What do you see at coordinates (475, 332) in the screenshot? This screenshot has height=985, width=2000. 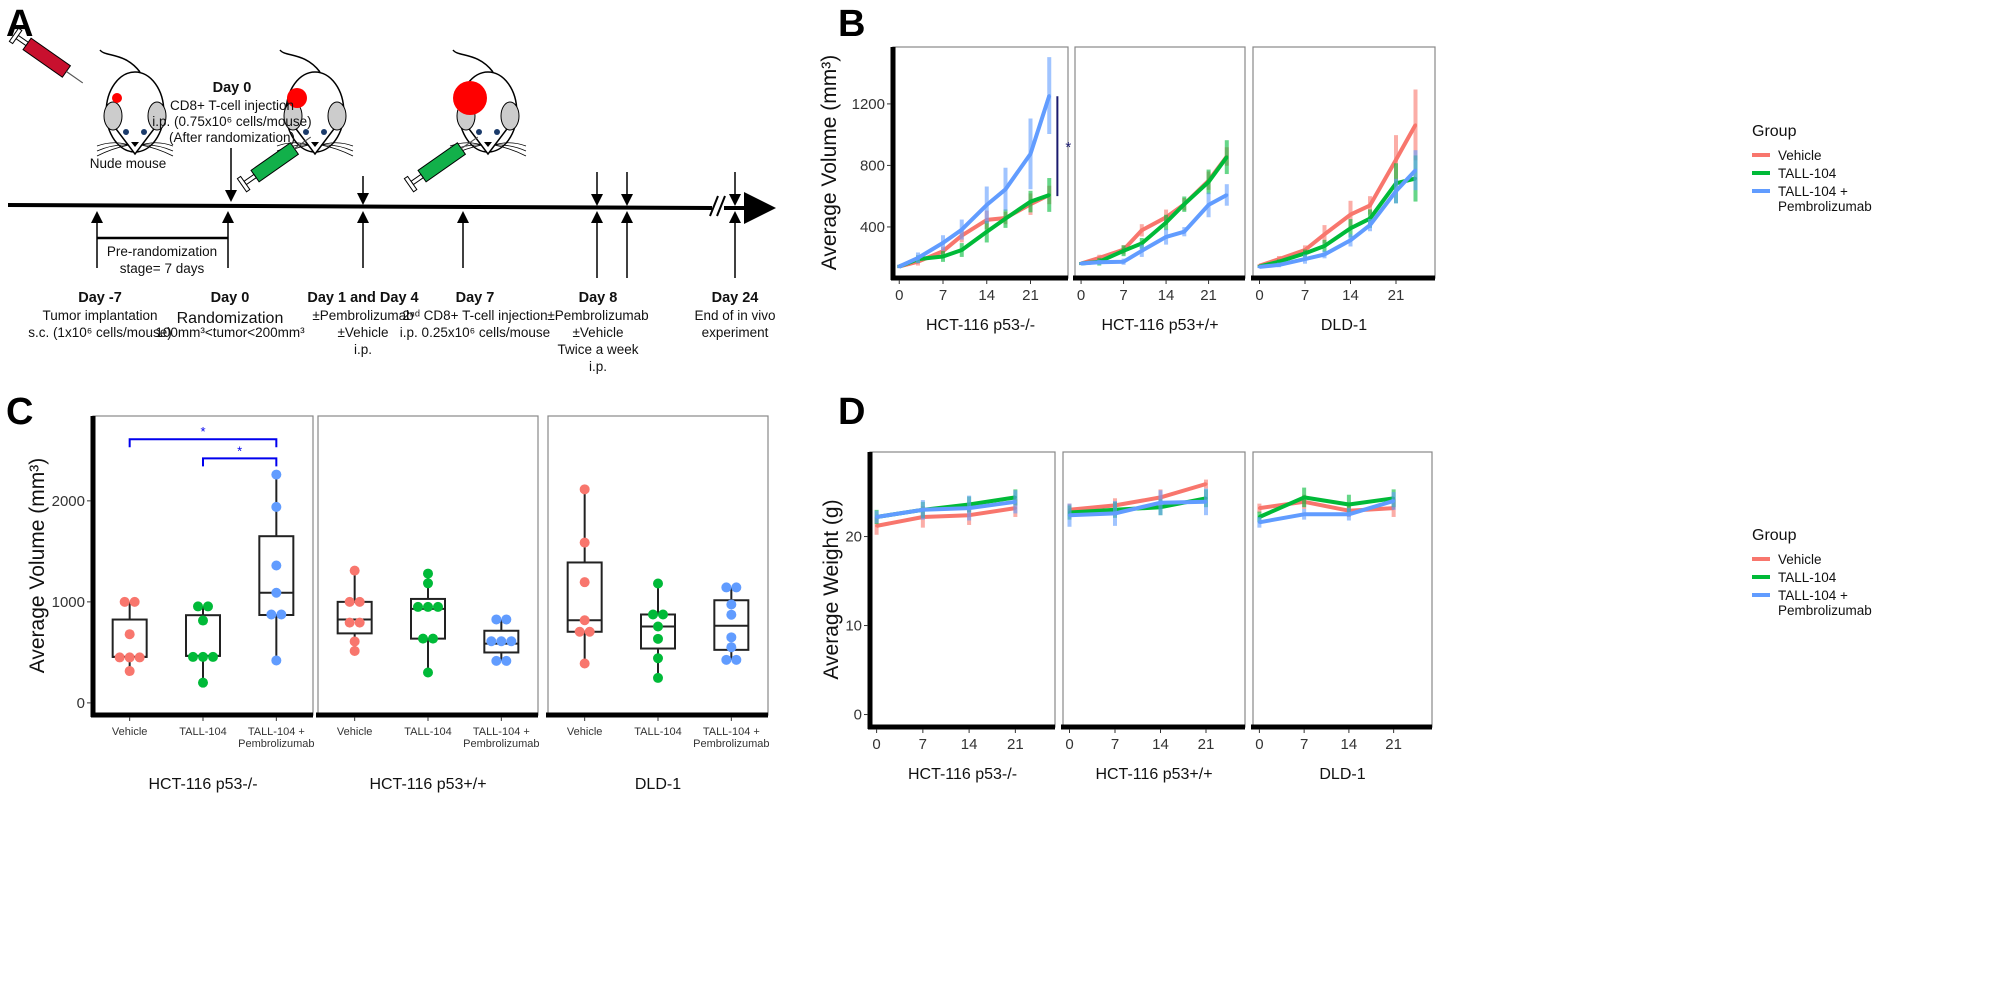 I see `event-detail-line: i.p. 0.25x10⁶ cells/mouse` at bounding box center [475, 332].